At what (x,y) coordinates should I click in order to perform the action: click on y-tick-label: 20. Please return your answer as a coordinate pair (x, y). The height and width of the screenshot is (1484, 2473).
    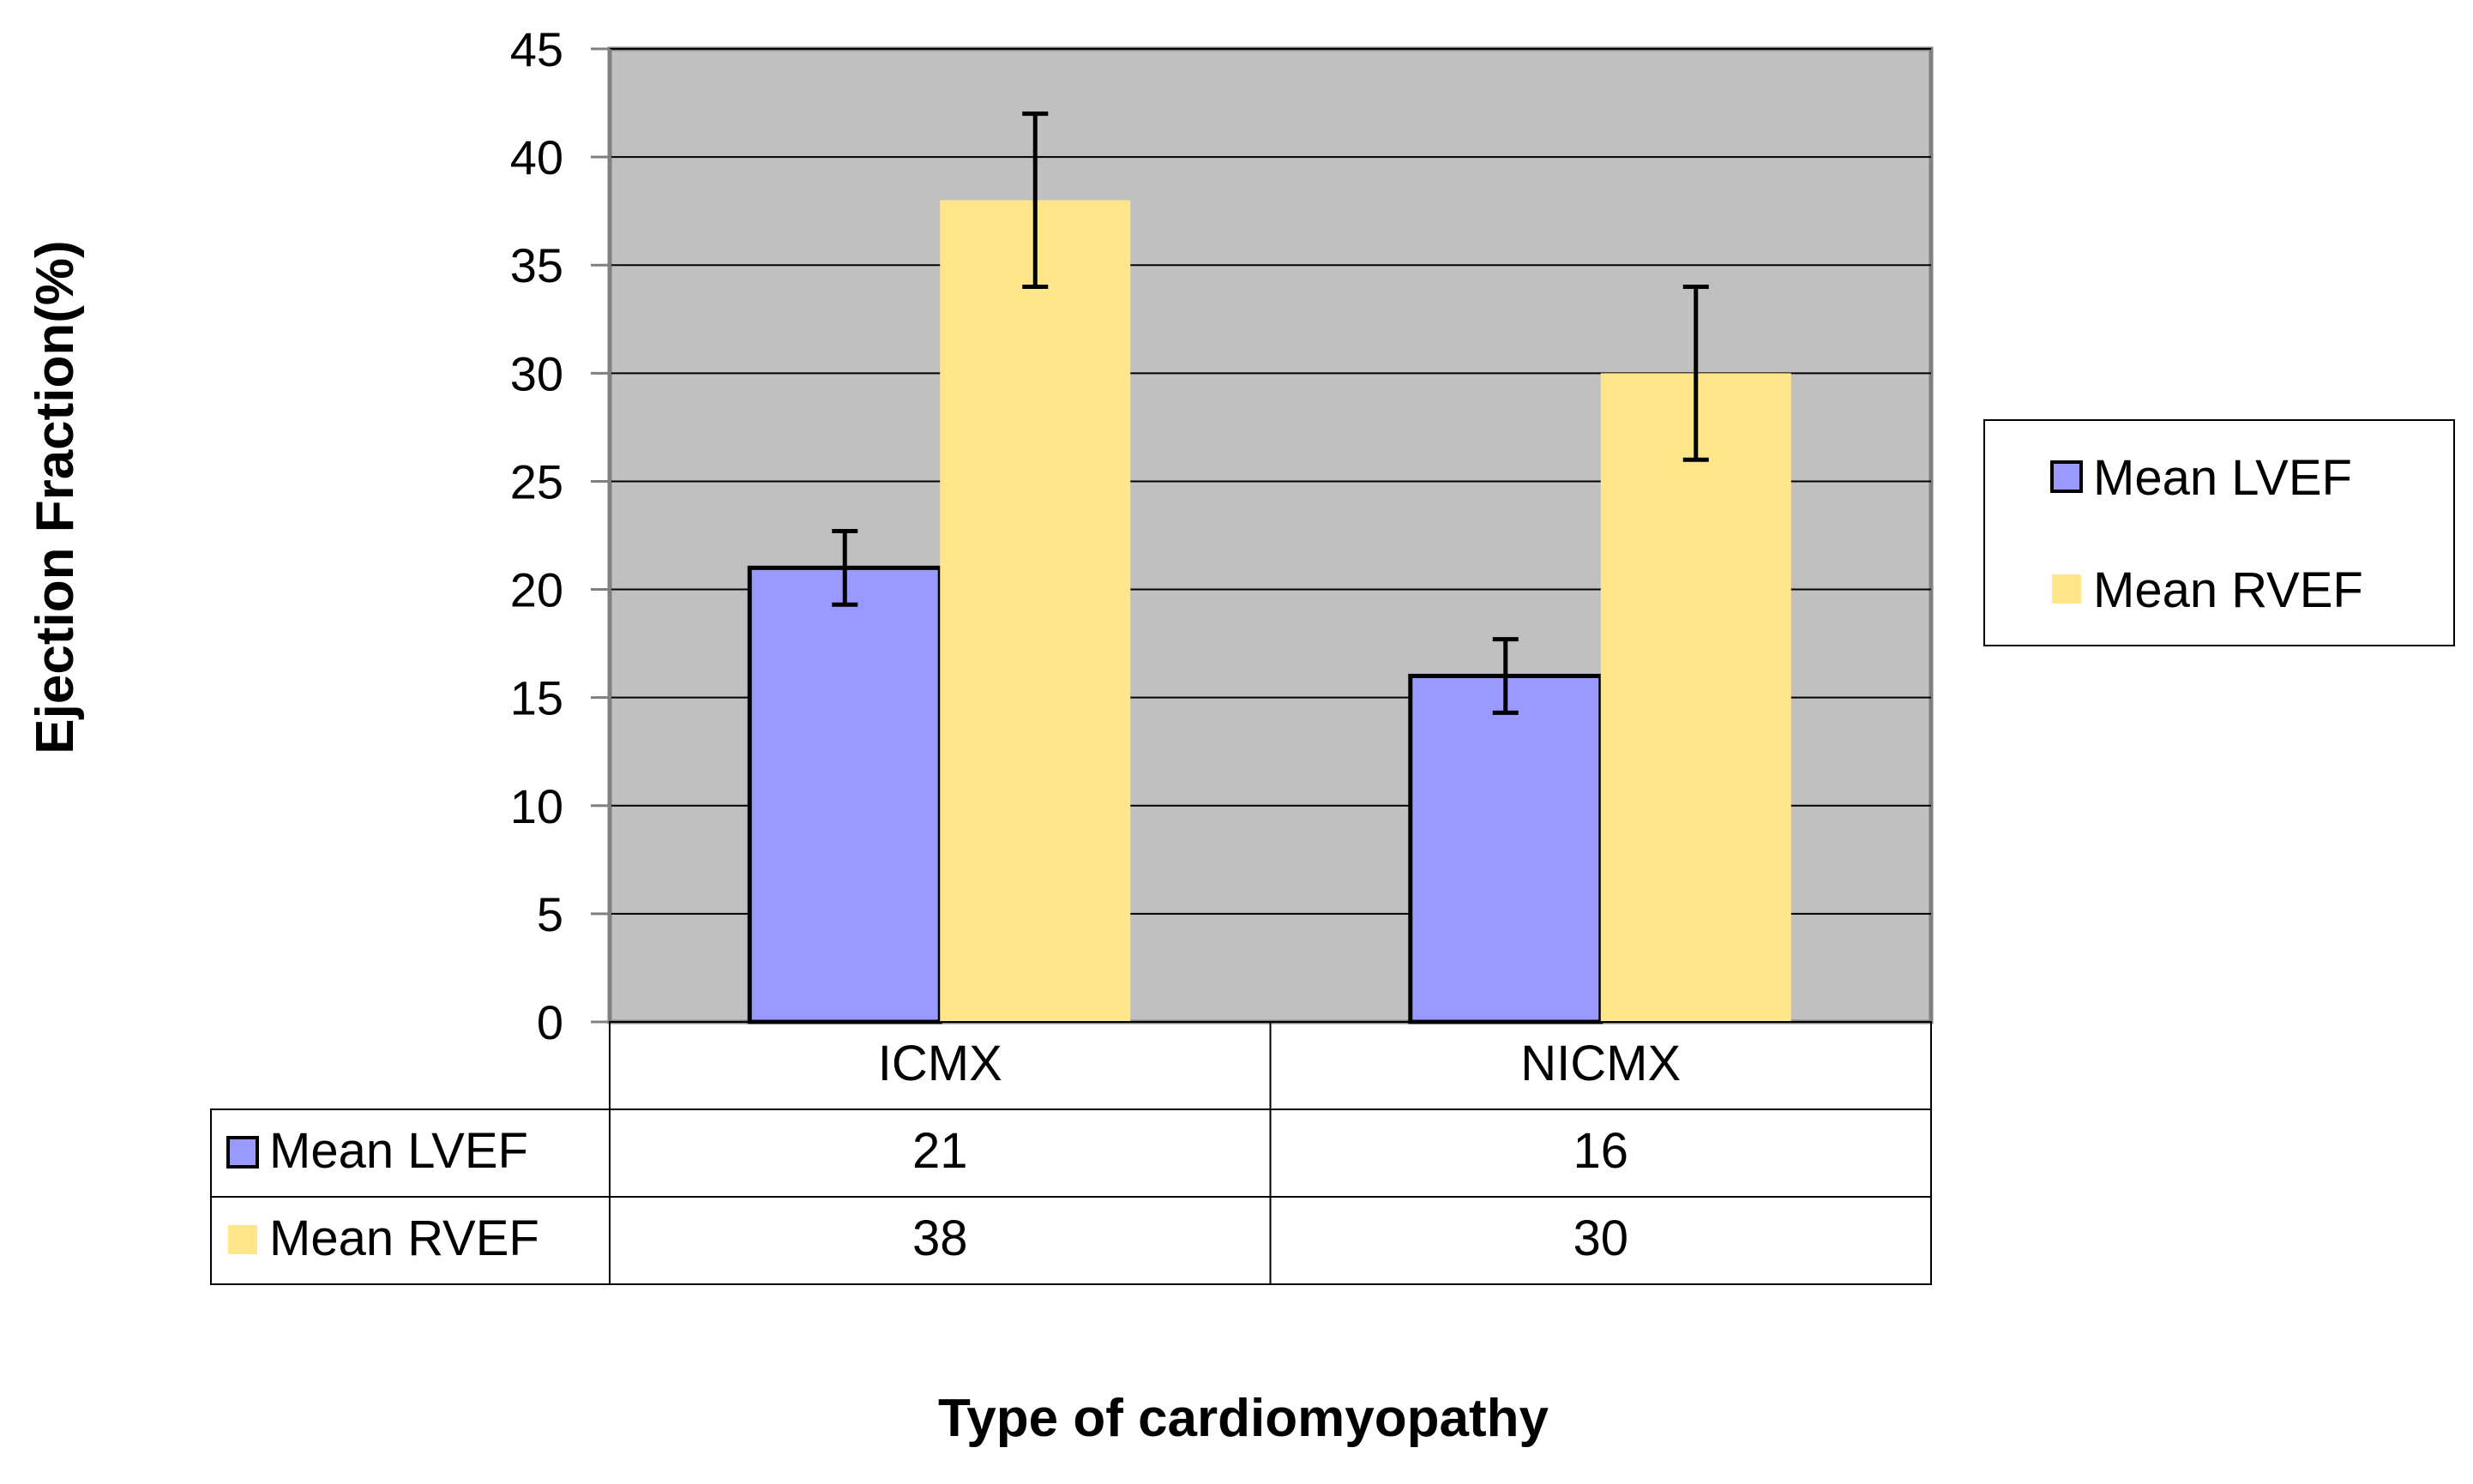
    Looking at the image, I should click on (536, 590).